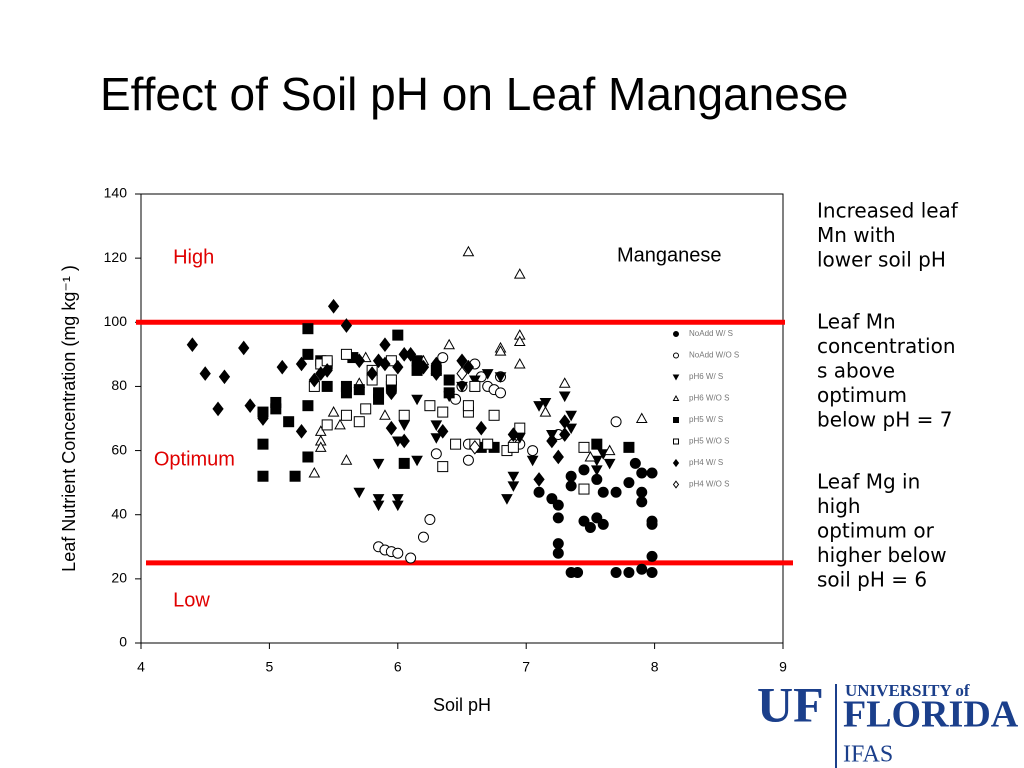 The image size is (1024, 768). What do you see at coordinates (856, 371) in the screenshot?
I see `note-line: s above` at bounding box center [856, 371].